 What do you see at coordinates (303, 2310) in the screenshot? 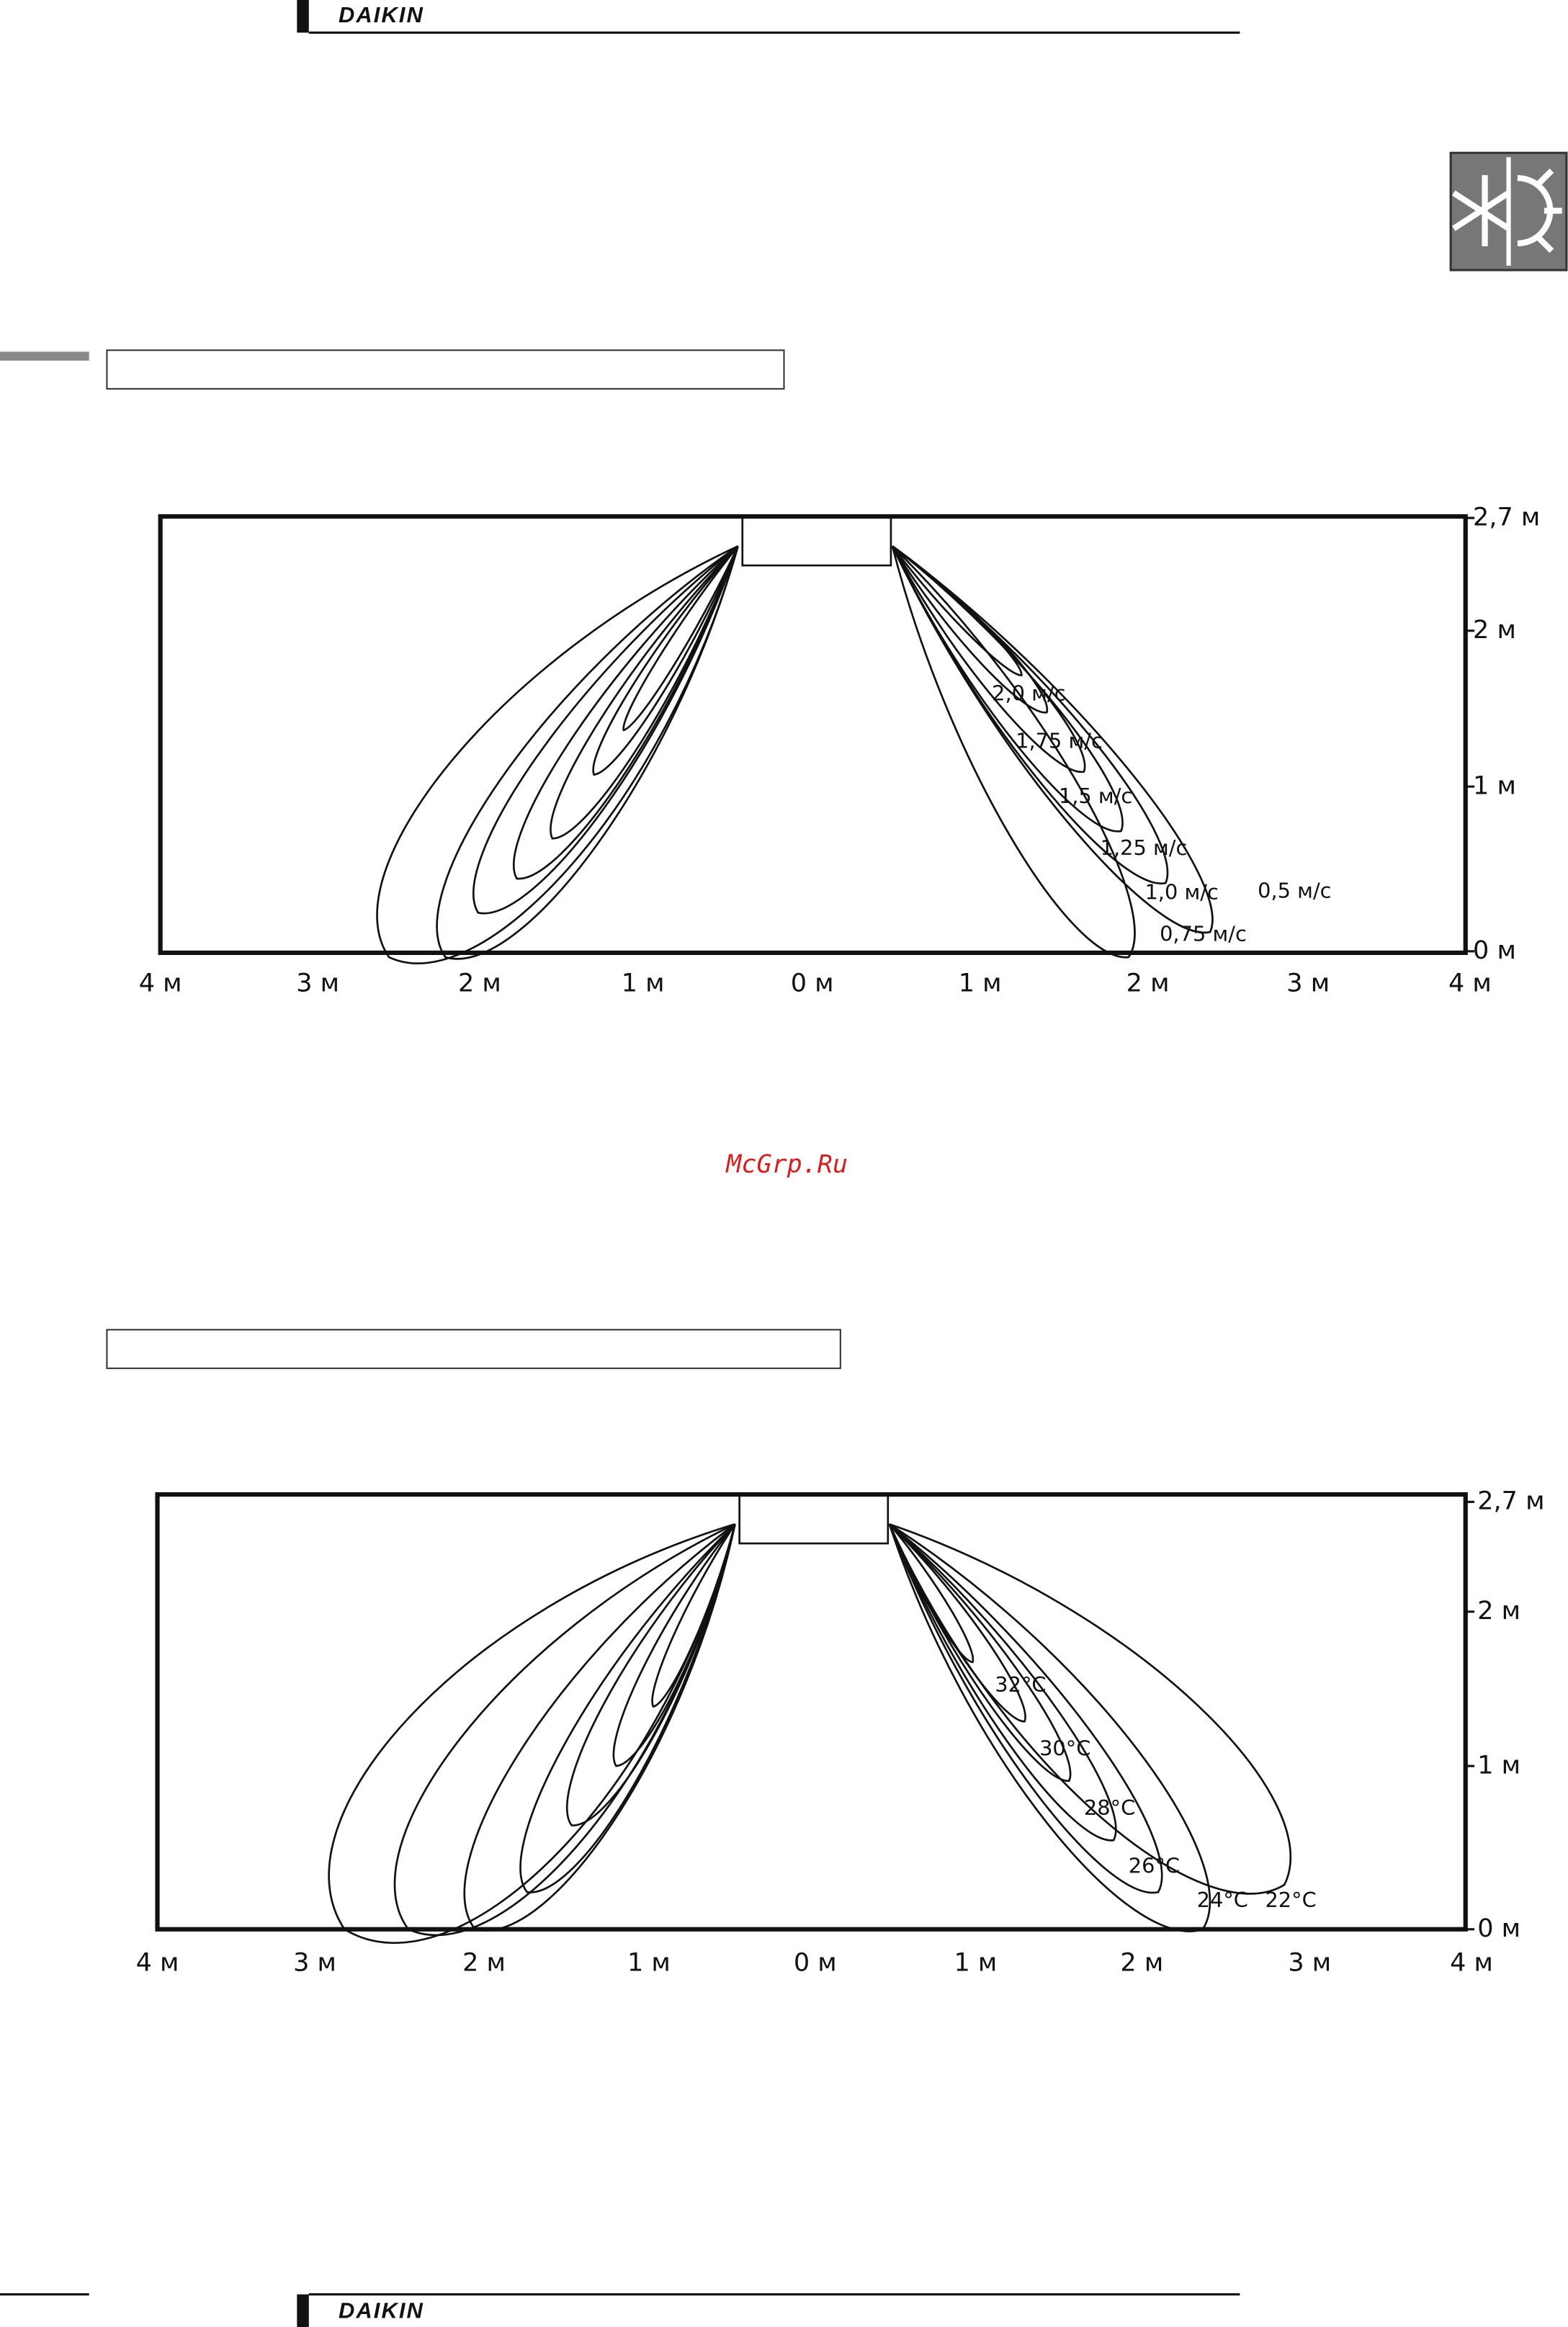
I see `footer-bar` at bounding box center [303, 2310].